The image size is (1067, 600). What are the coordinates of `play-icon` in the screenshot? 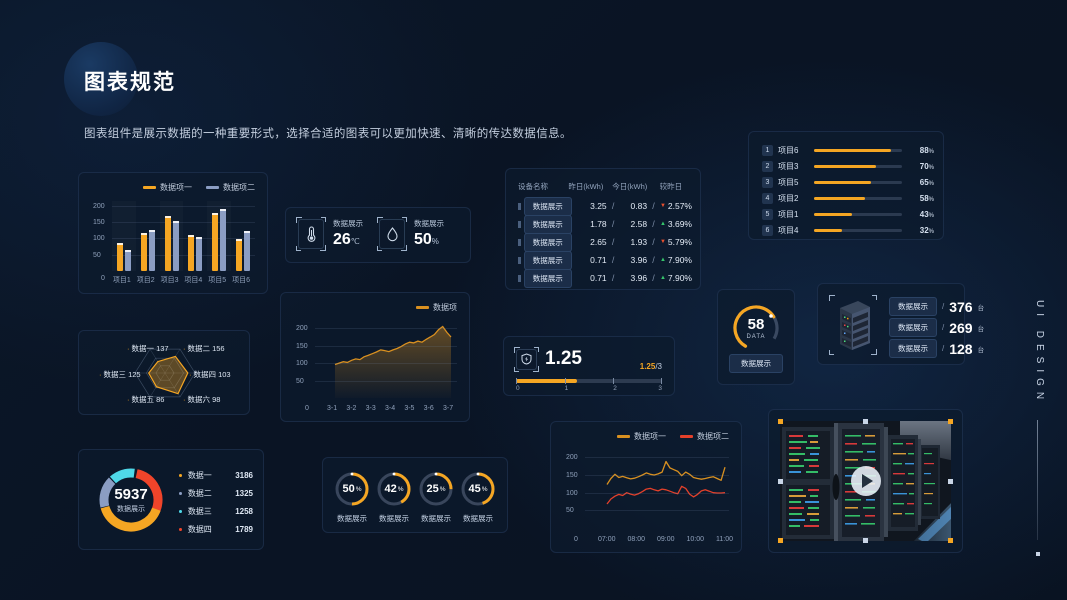 It's located at (867, 481).